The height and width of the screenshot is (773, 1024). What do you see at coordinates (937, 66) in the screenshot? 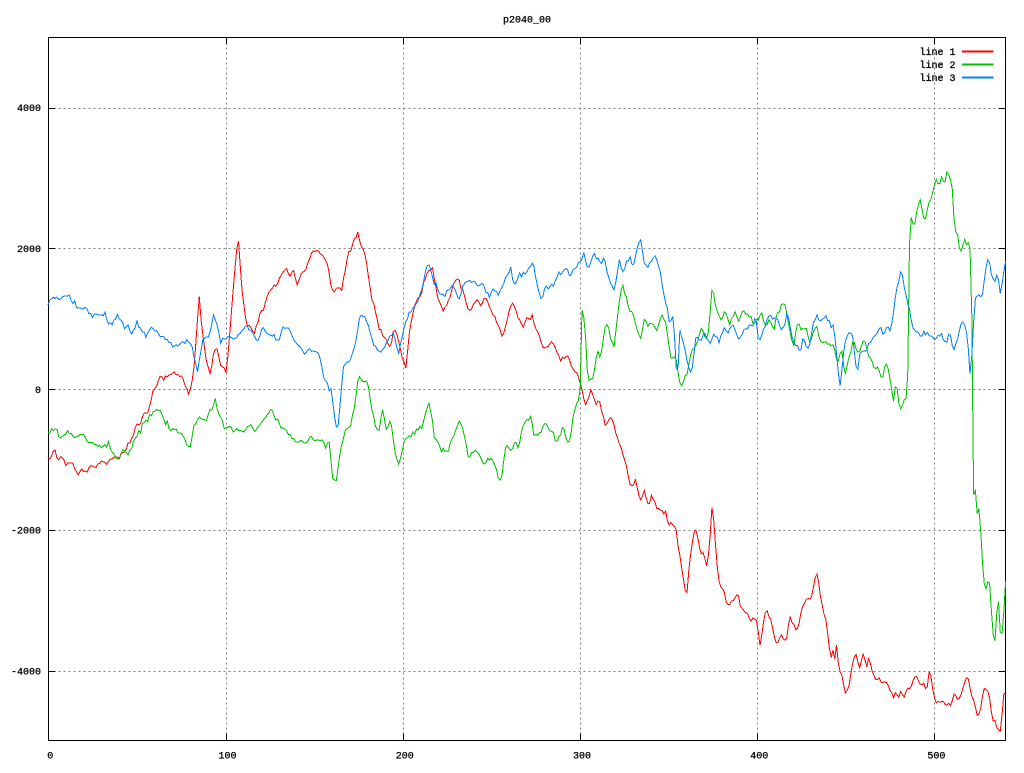
I see `svg-text: line 2` at bounding box center [937, 66].